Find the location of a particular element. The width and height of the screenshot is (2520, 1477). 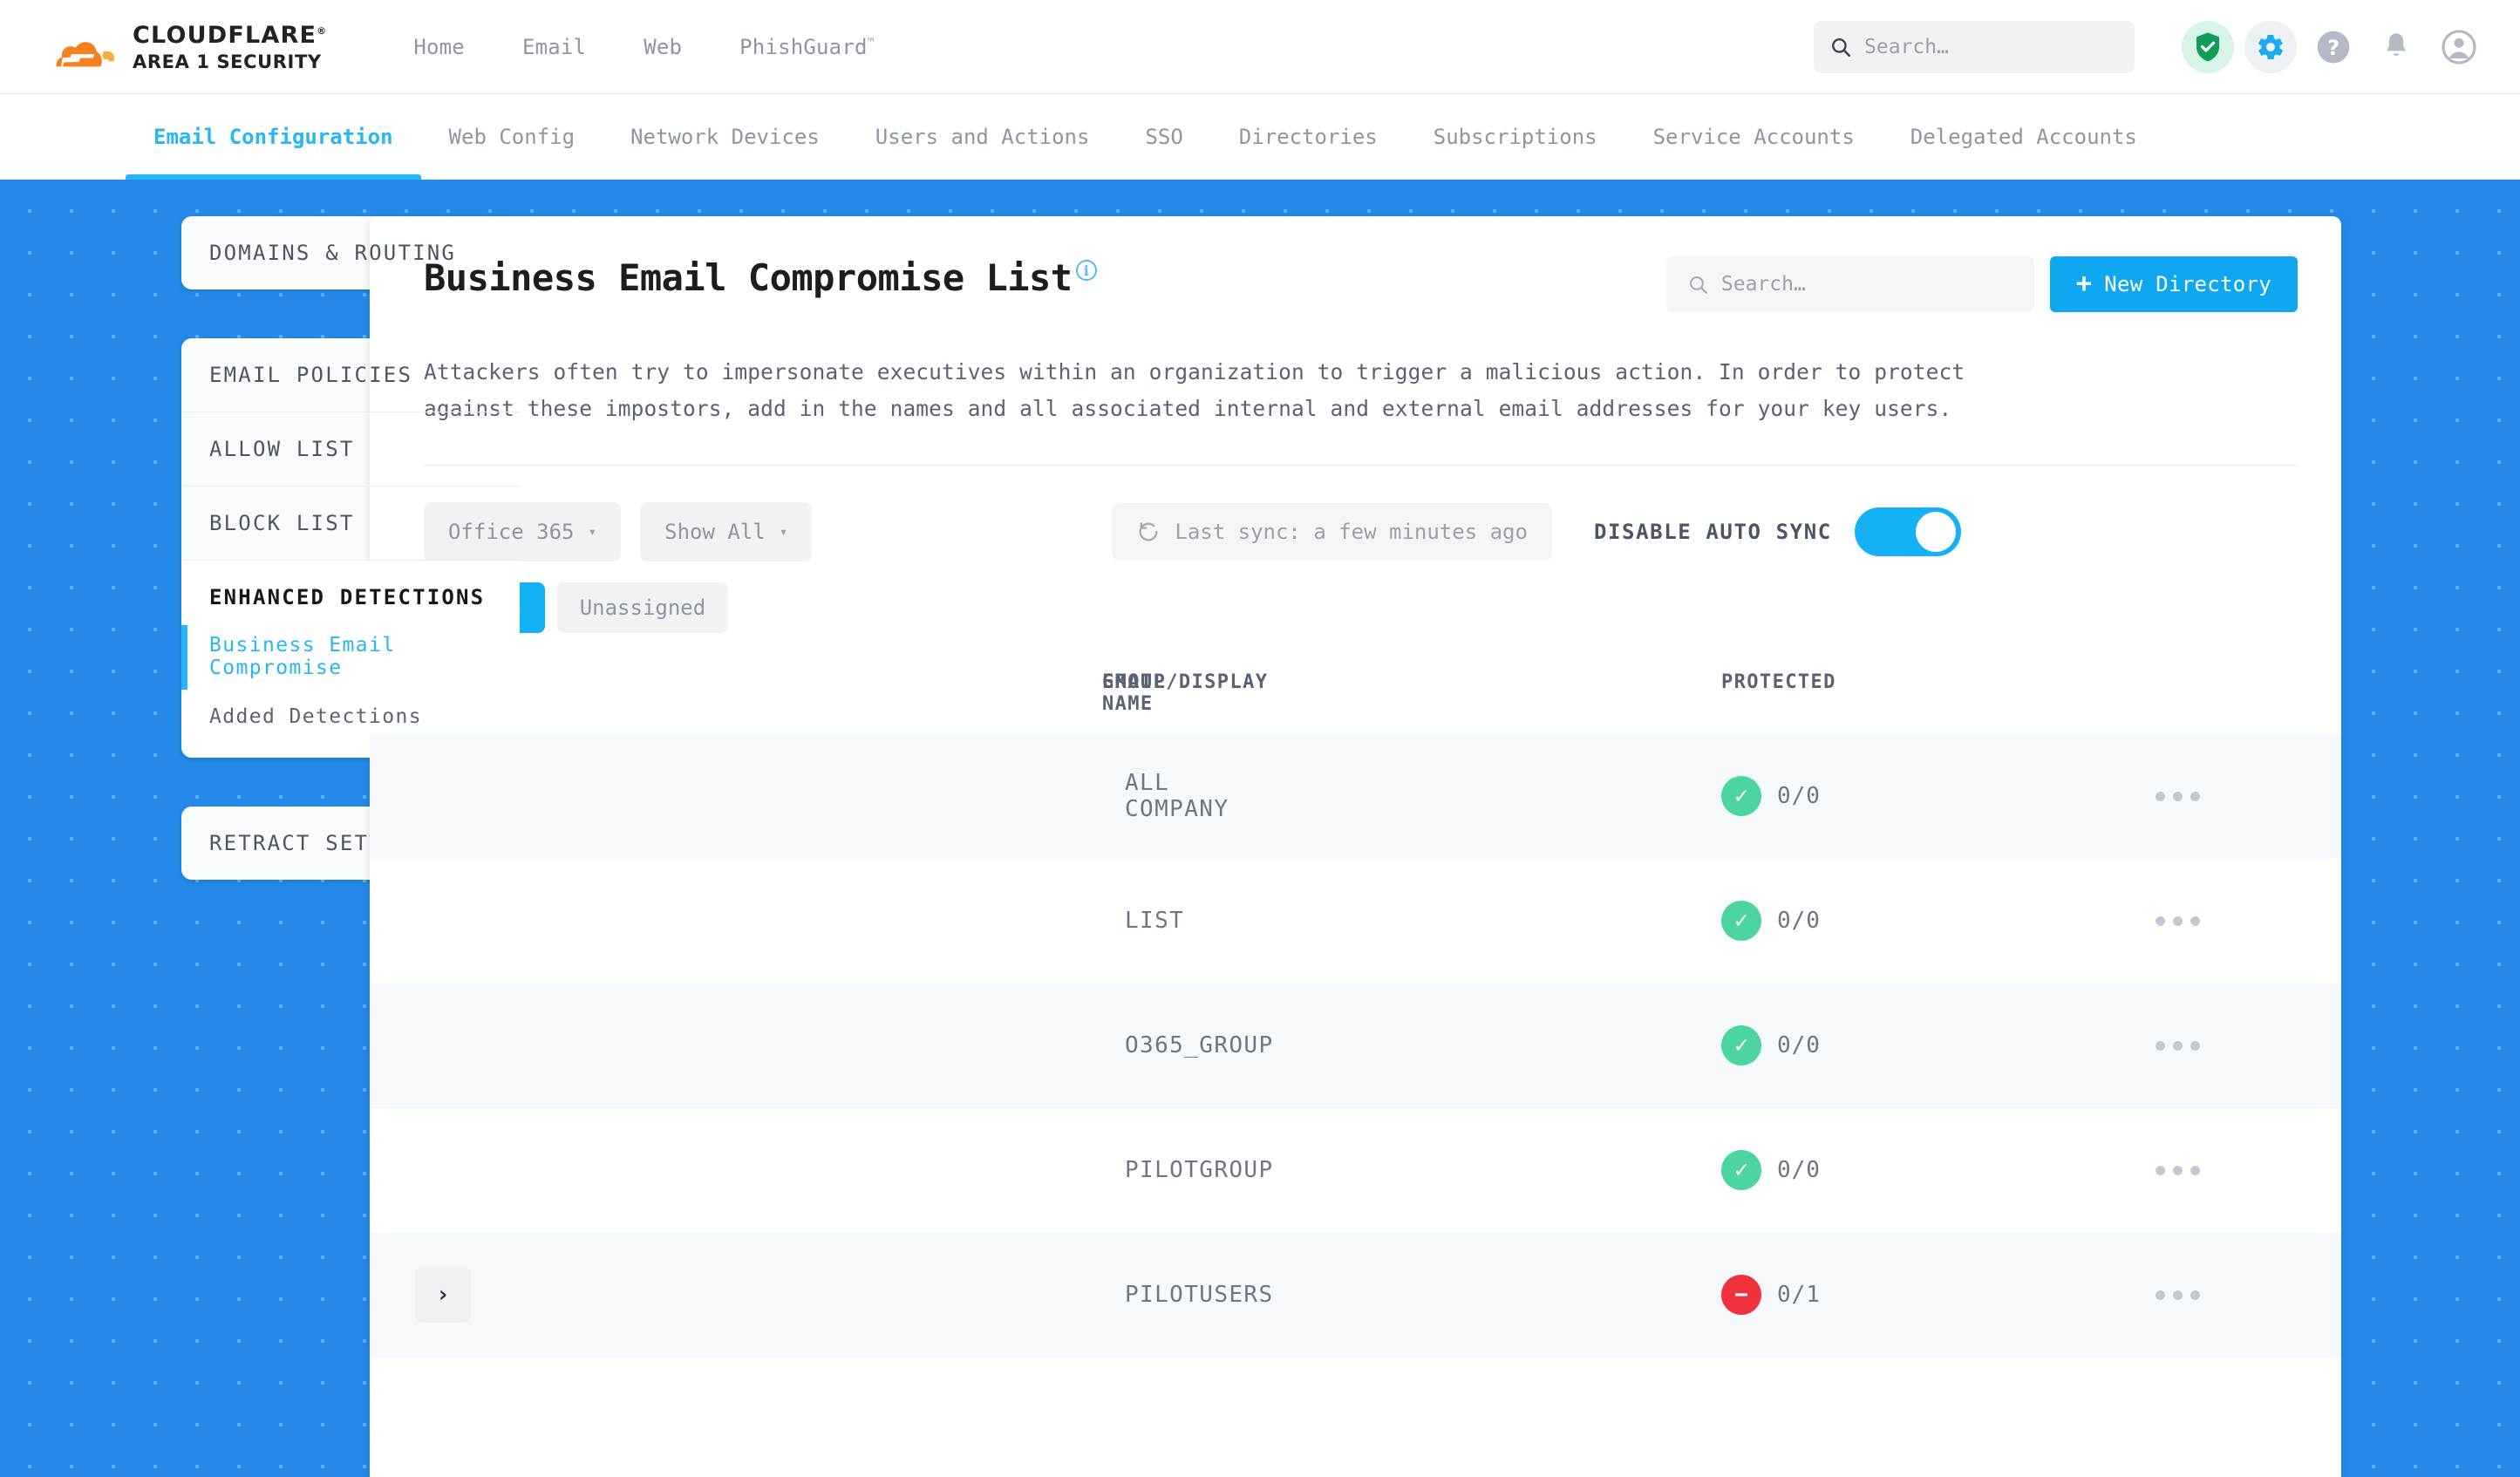

last-sync-status: Last sync: a few minutes ago is located at coordinates (1332, 531).